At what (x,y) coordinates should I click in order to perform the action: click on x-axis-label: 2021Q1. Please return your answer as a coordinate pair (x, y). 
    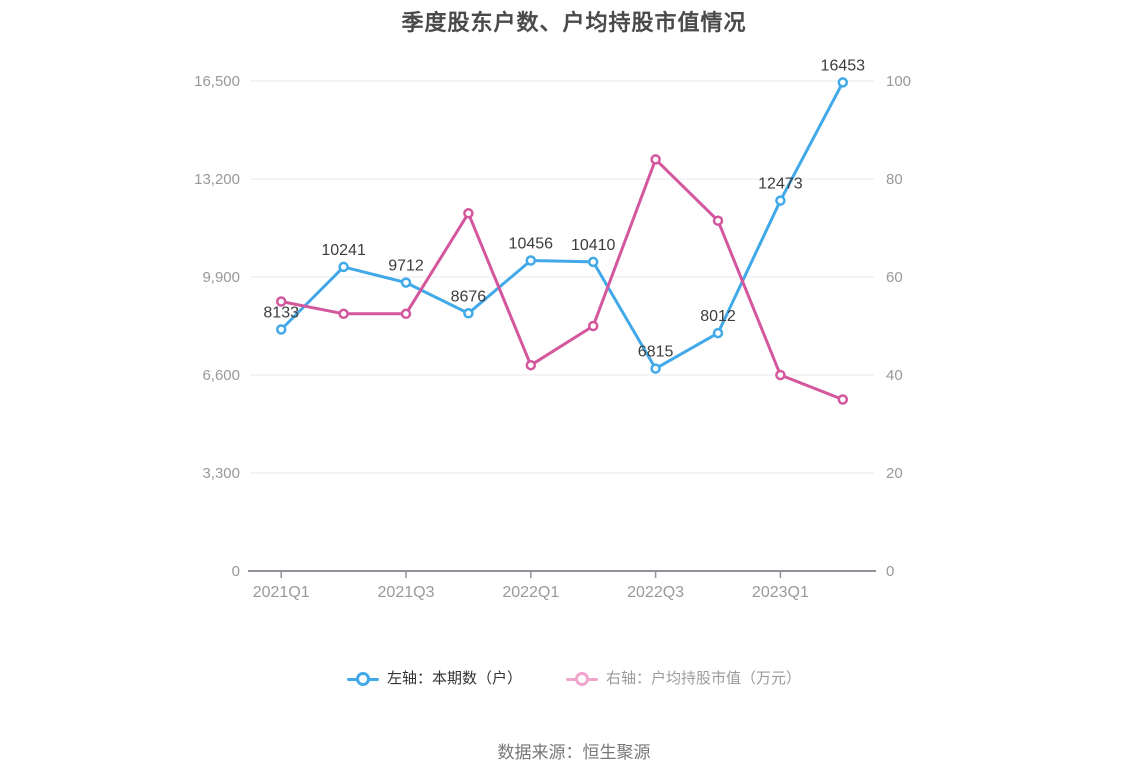
    Looking at the image, I should click on (281, 592).